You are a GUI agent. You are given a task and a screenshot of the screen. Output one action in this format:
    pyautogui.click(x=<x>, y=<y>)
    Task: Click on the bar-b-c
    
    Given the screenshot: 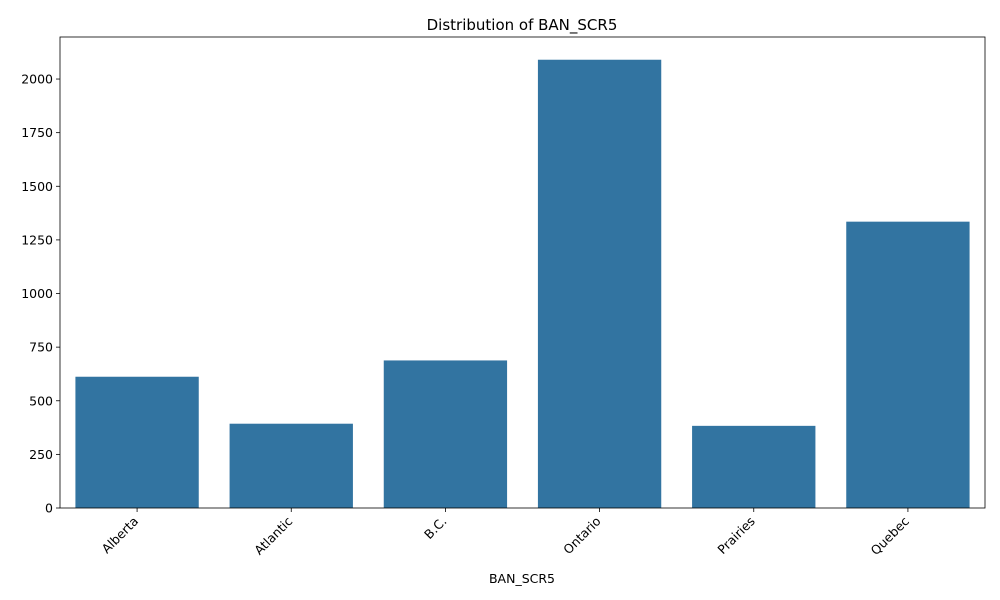 What is the action you would take?
    pyautogui.click(x=445, y=434)
    